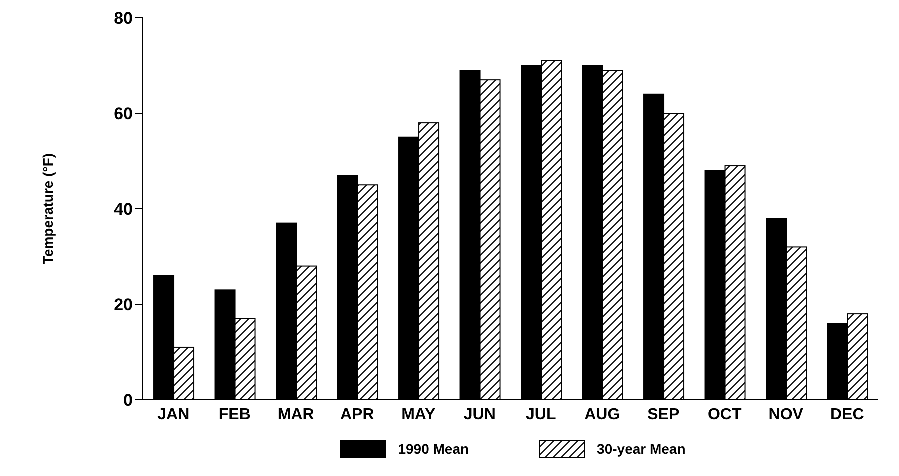  I want to click on x-tick-label: FEB, so click(234, 415).